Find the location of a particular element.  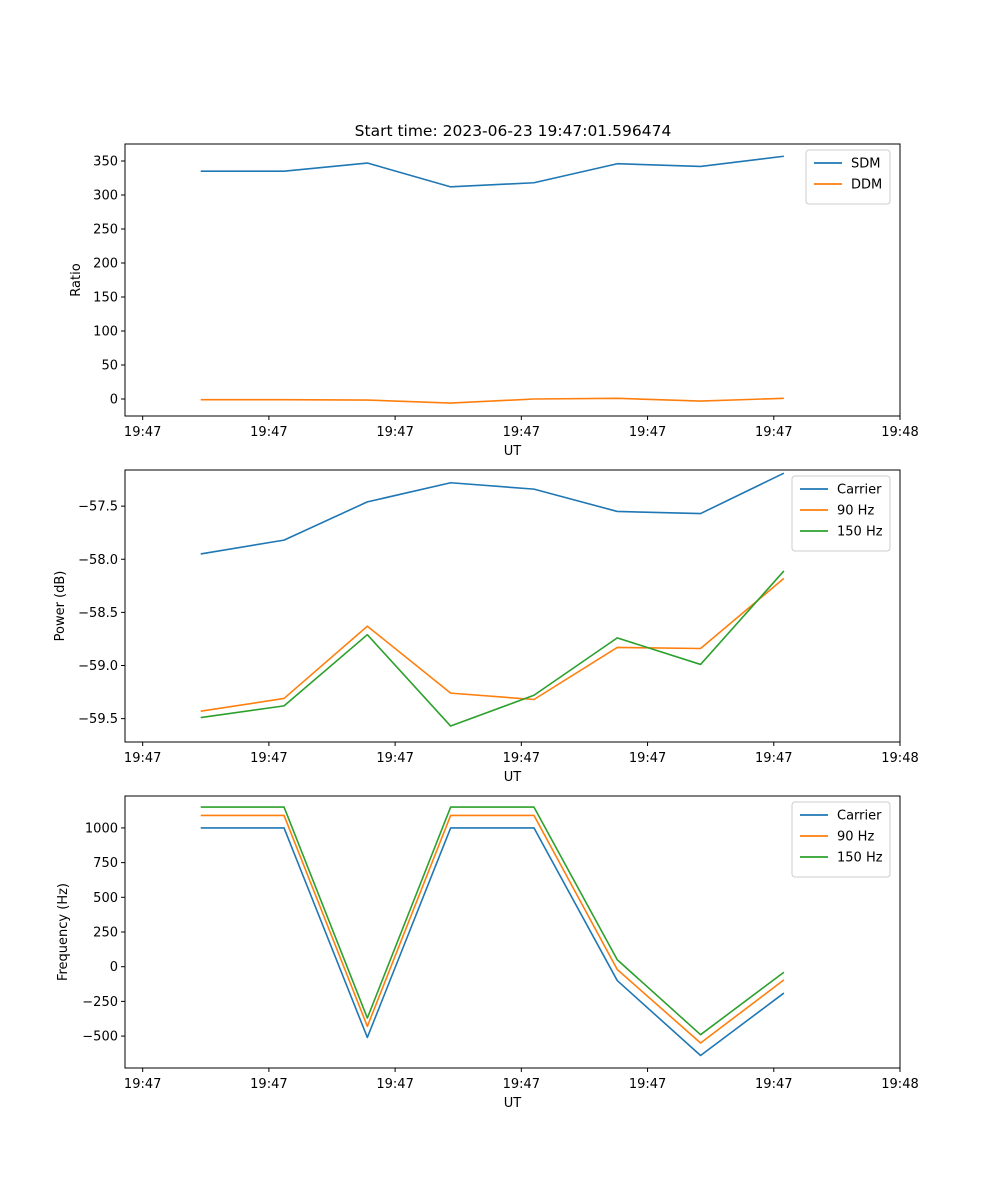

y-tick-label: 50 is located at coordinates (109, 366).